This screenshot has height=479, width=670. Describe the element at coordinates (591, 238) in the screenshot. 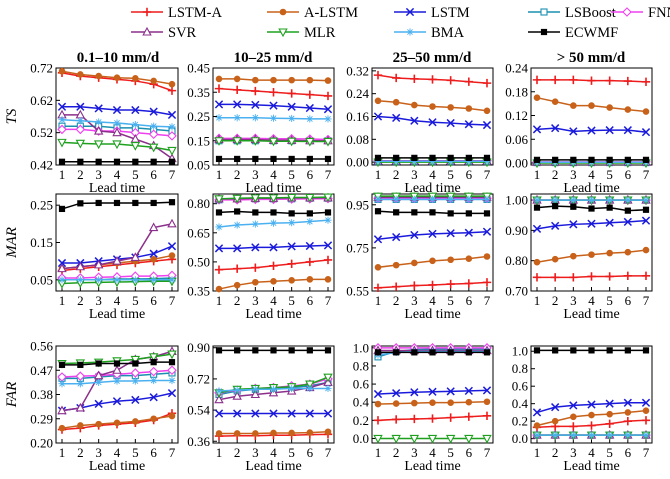

I see `series-group` at that location.